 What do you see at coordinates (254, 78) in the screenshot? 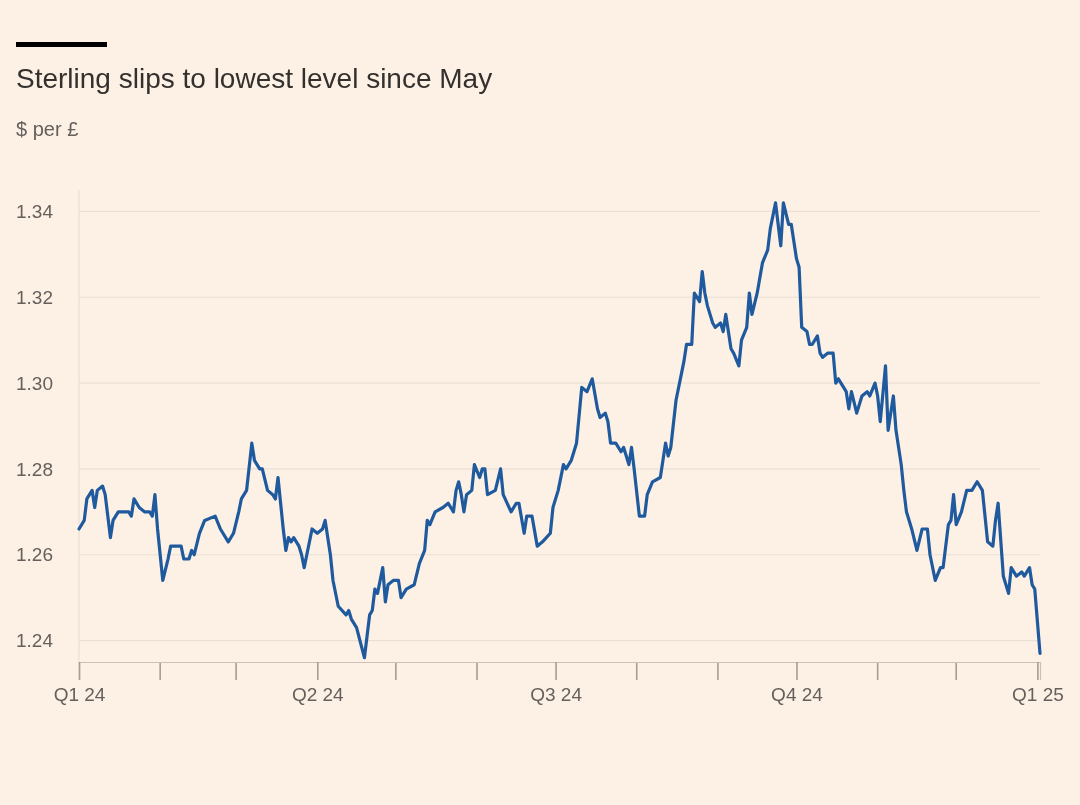
I see `chart-title: Sterling slips to lowest level since May` at bounding box center [254, 78].